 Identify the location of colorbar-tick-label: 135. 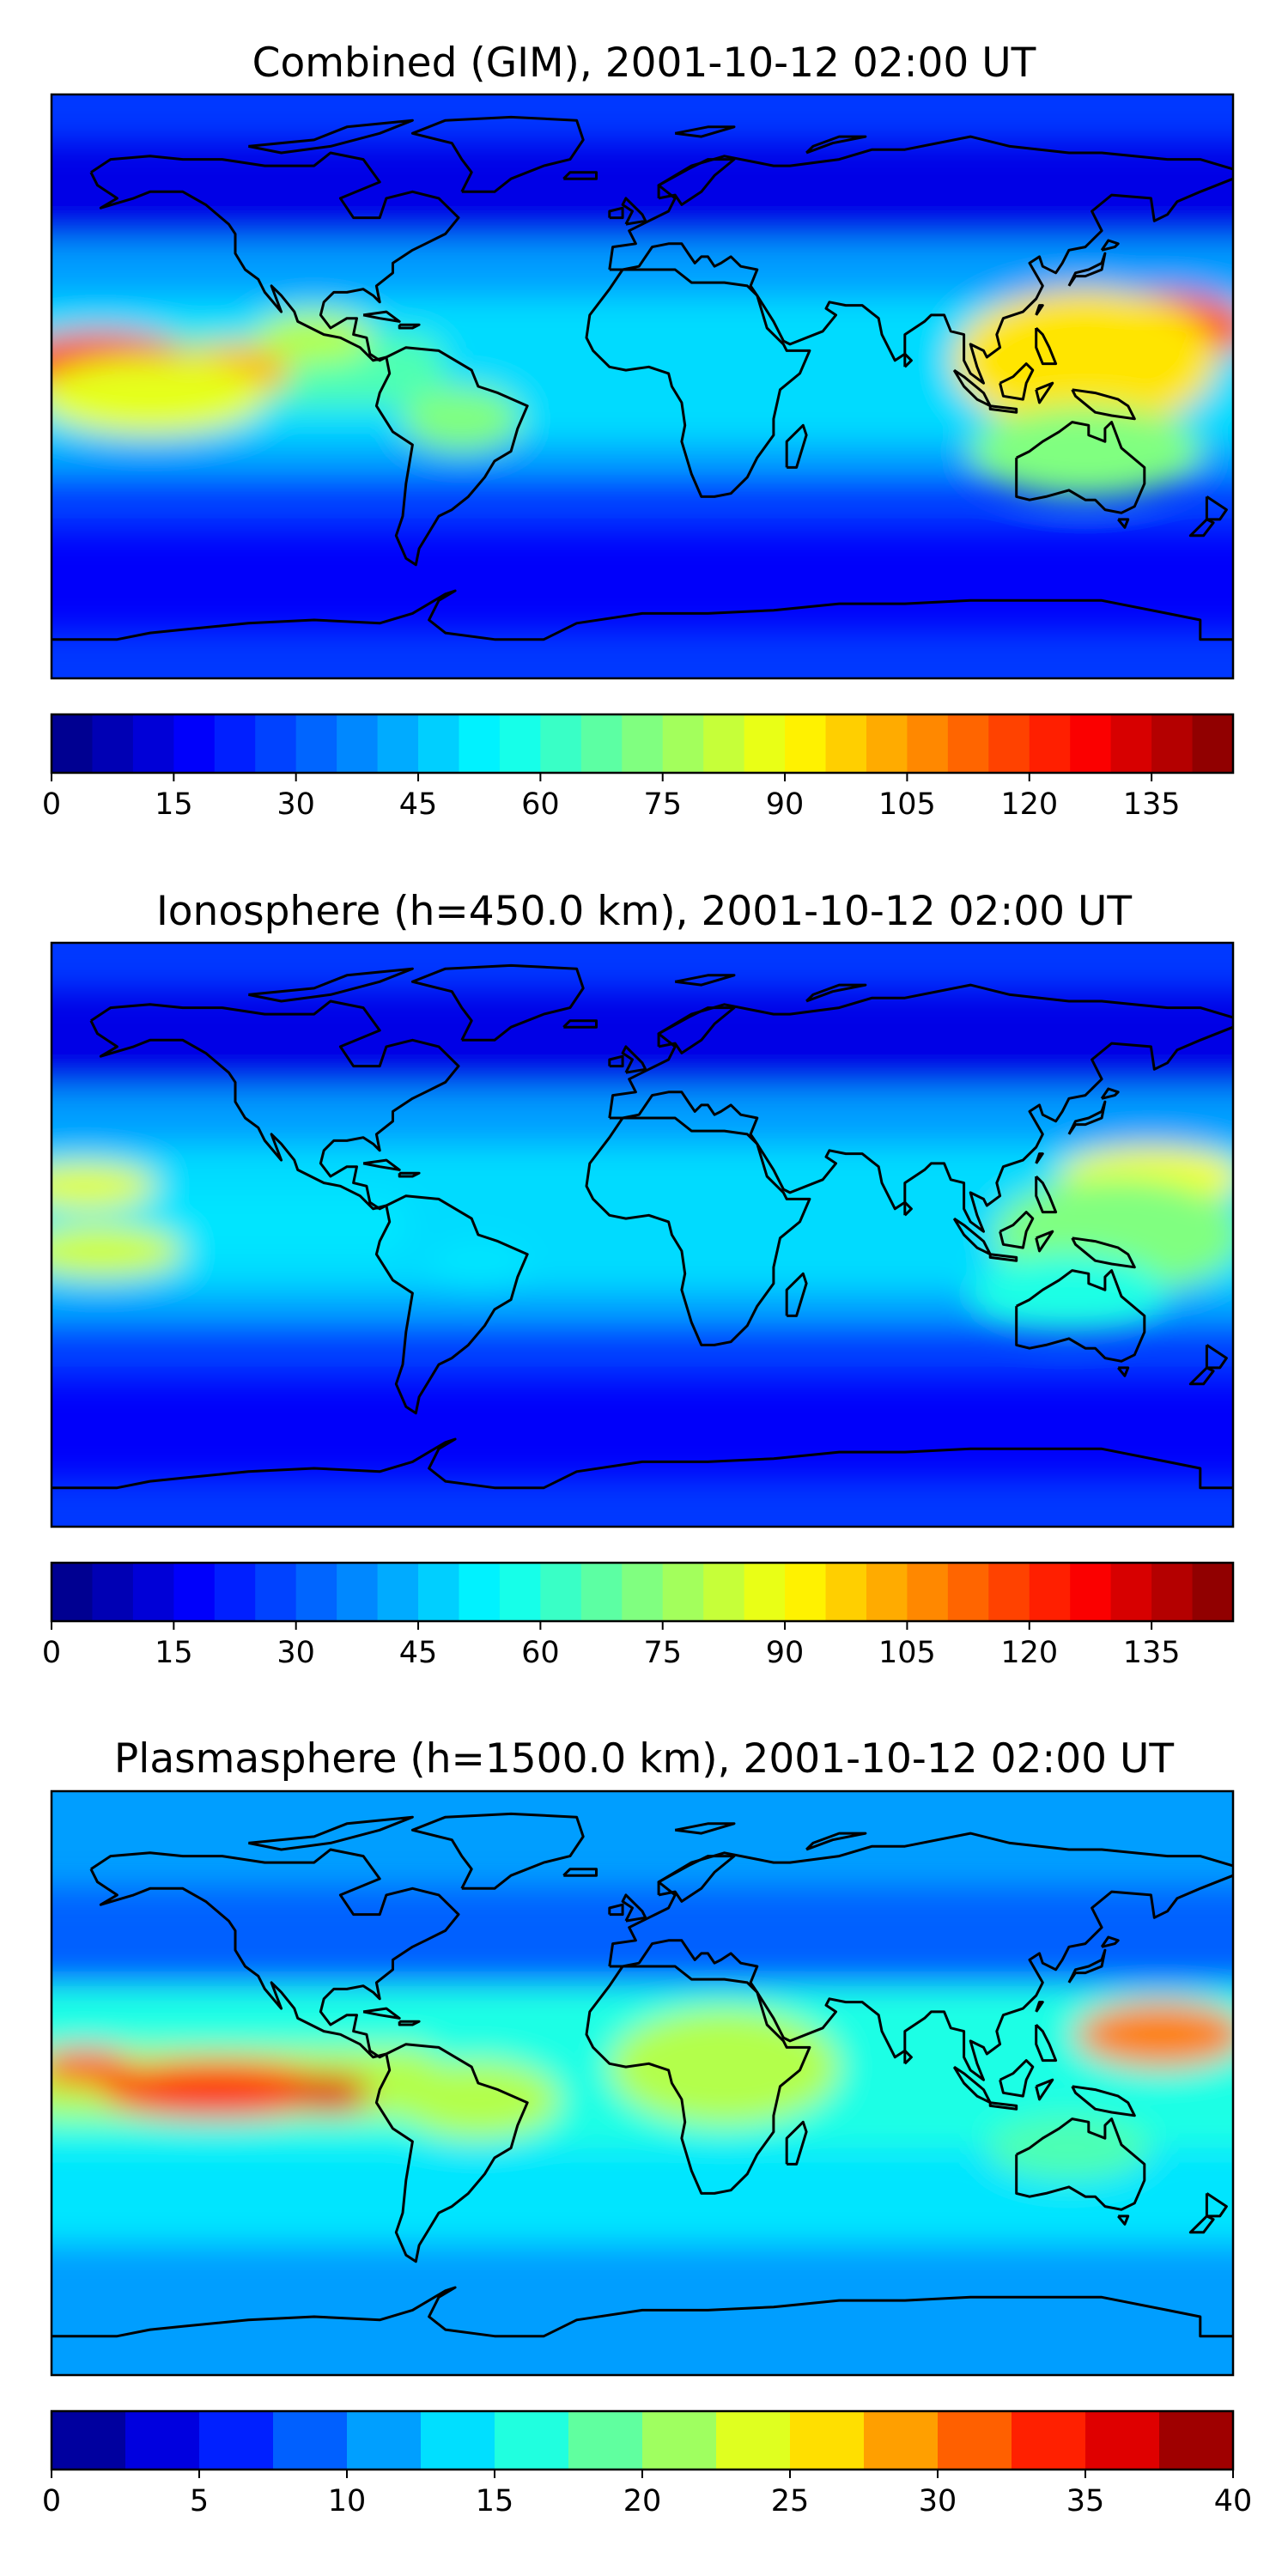
(1152, 1653).